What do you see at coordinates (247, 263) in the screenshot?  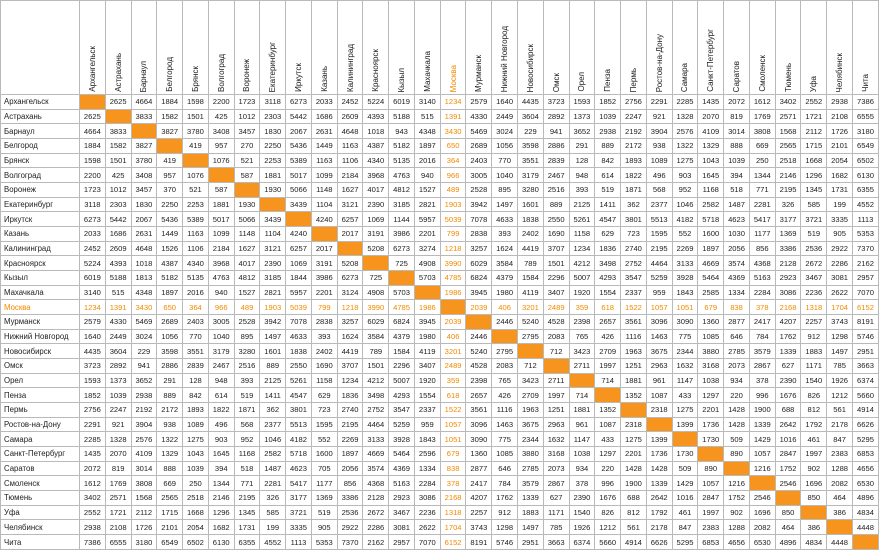 I see `distance-cell: 4017` at bounding box center [247, 263].